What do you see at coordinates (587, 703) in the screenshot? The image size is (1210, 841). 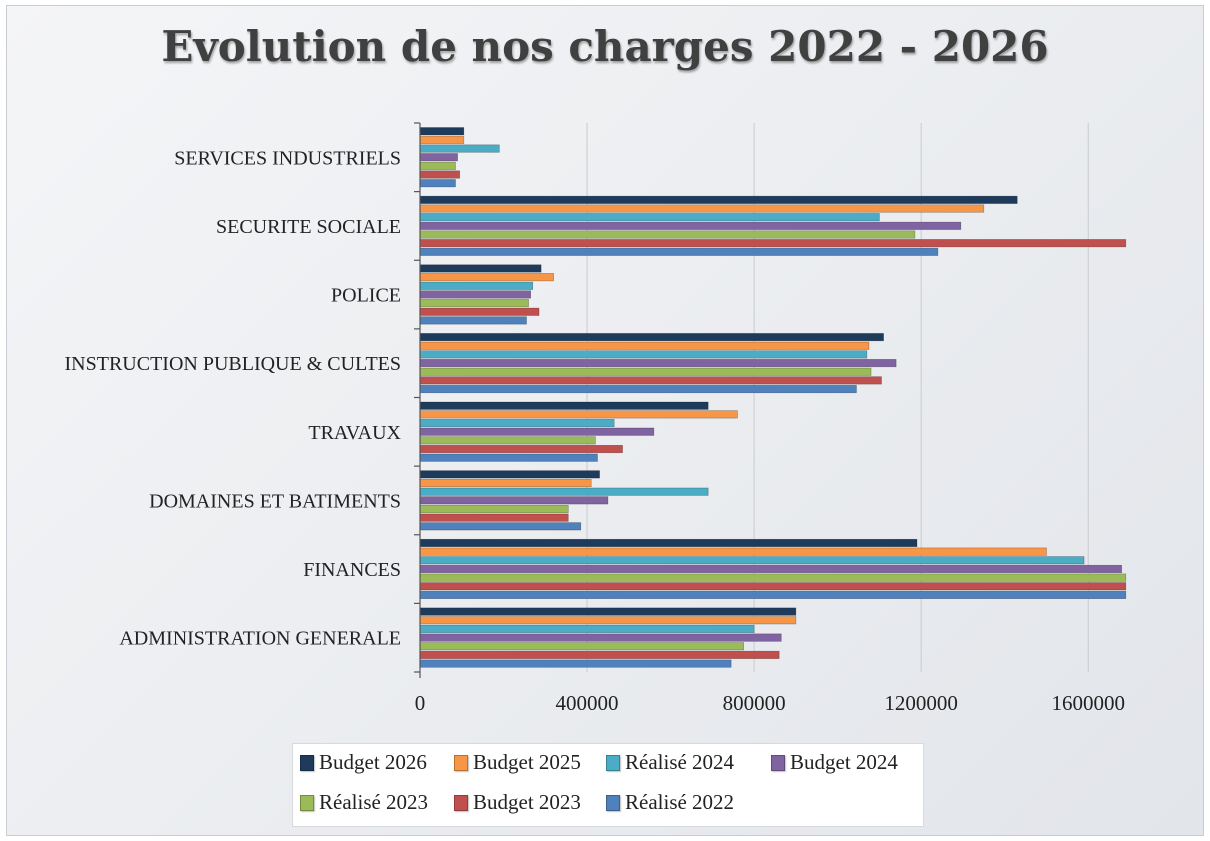 I see `x-tick-label-1: 400000` at bounding box center [587, 703].